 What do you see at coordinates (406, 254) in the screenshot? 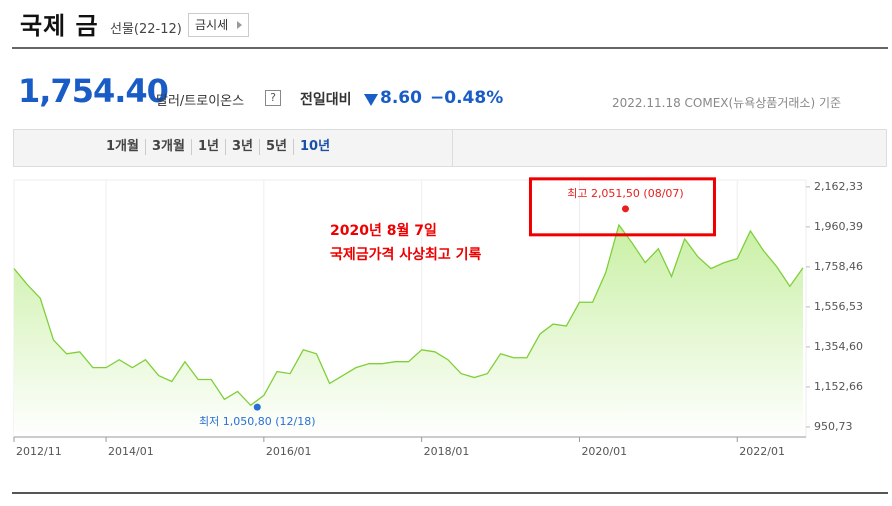
I see `annotation: 국제금가격 사상최고 기록` at bounding box center [406, 254].